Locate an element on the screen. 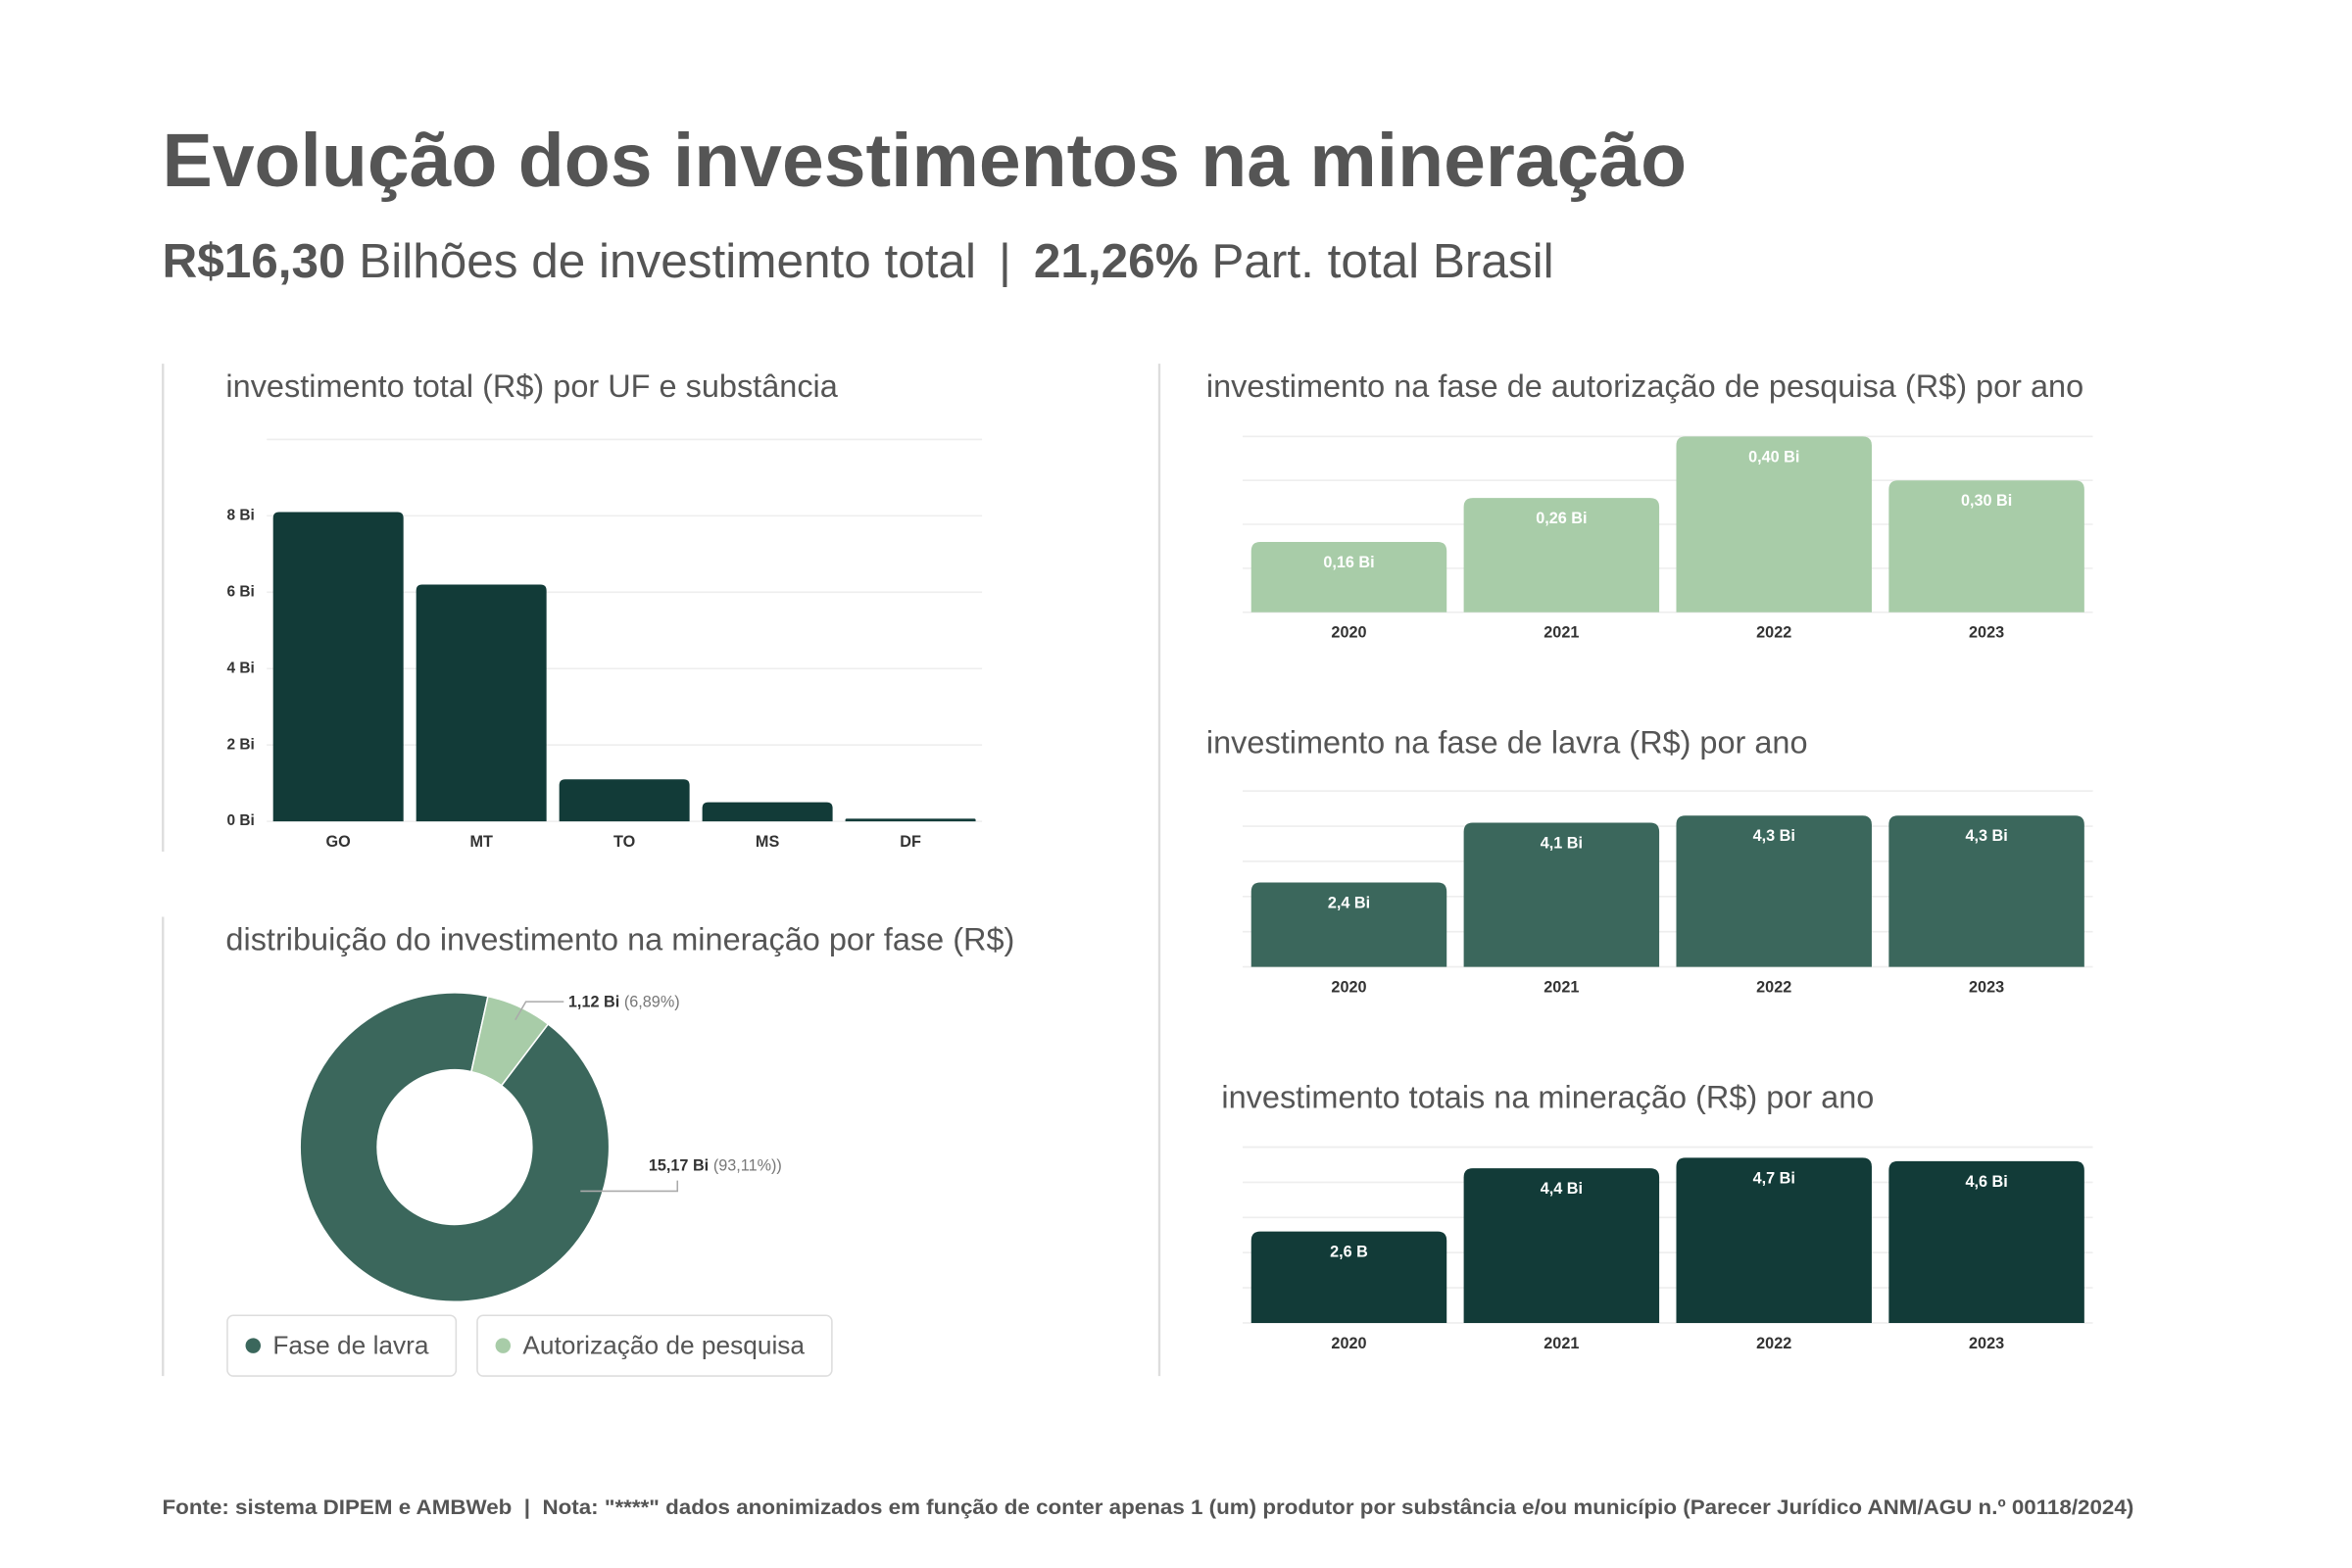 This screenshot has width=2352, height=1568. legend-item: Fase de lavra is located at coordinates (342, 1345).